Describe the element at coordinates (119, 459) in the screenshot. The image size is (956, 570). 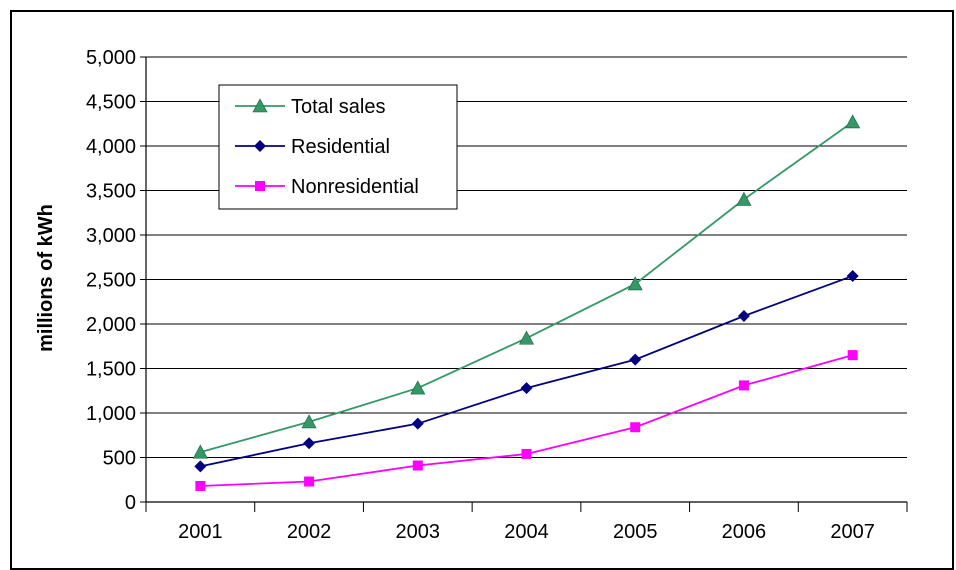
I see `y-tick-label: 500` at that location.